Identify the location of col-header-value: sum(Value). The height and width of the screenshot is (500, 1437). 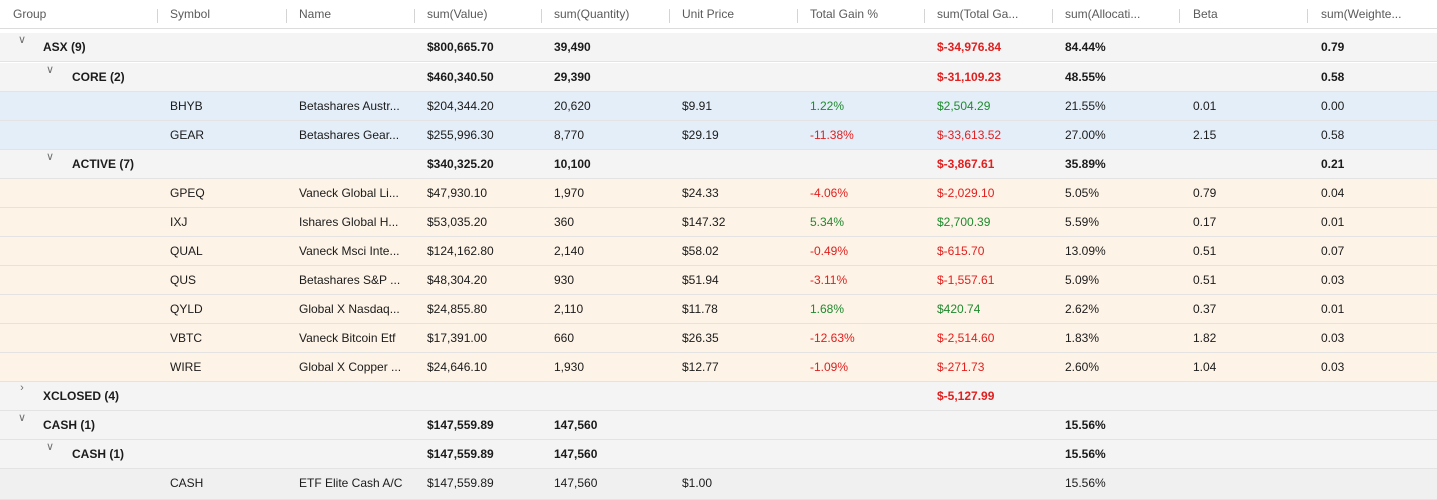
(457, 14).